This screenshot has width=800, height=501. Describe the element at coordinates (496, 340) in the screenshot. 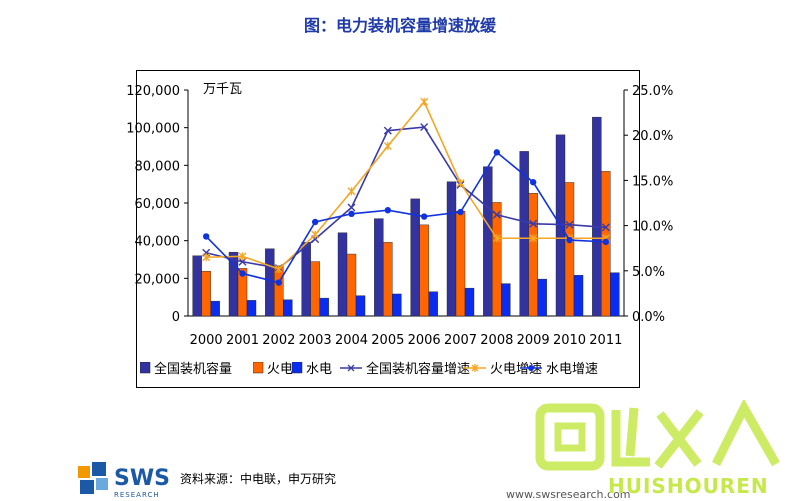

I see `x-tick-label: 2008` at that location.